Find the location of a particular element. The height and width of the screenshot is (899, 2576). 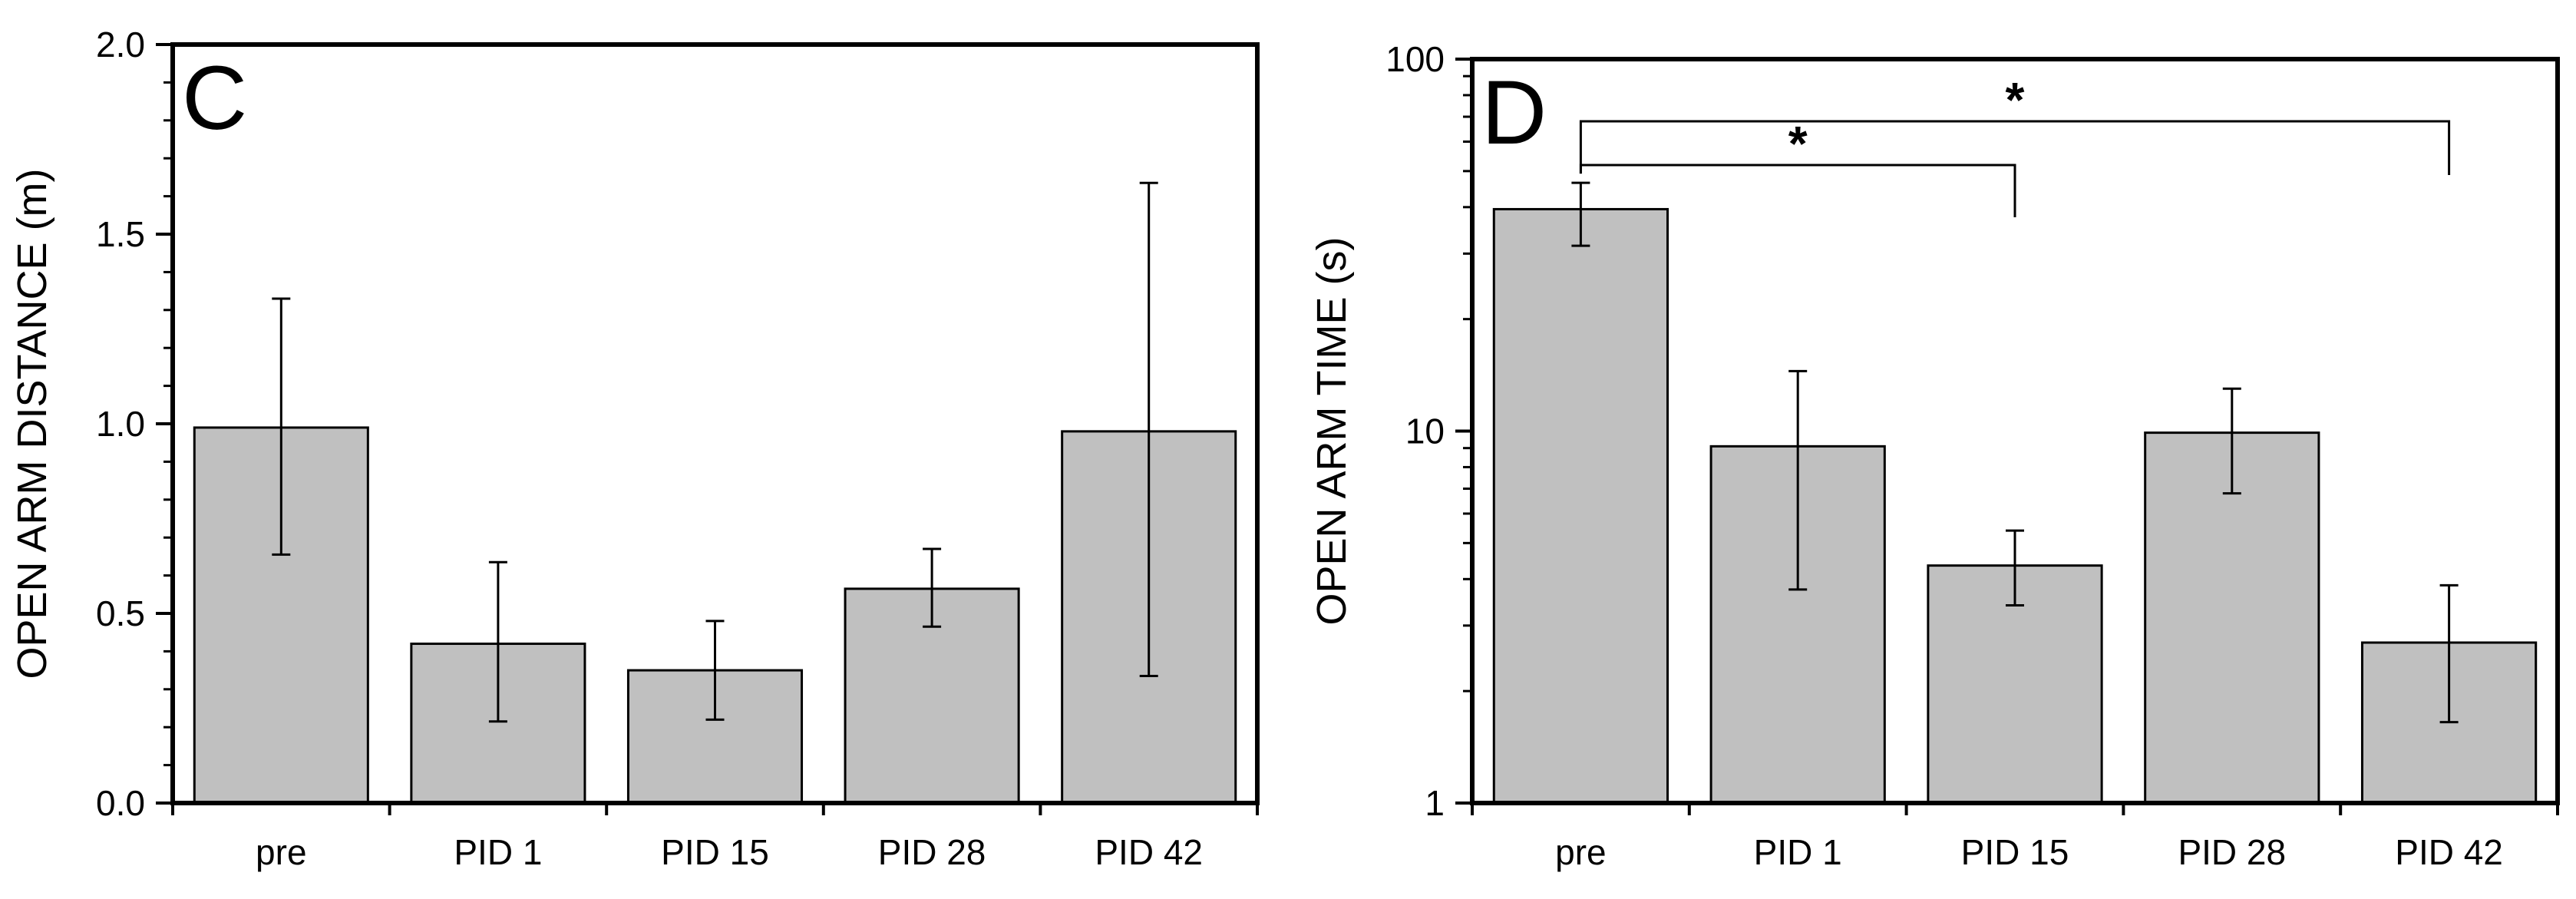

bar-pre is located at coordinates (1580, 506).